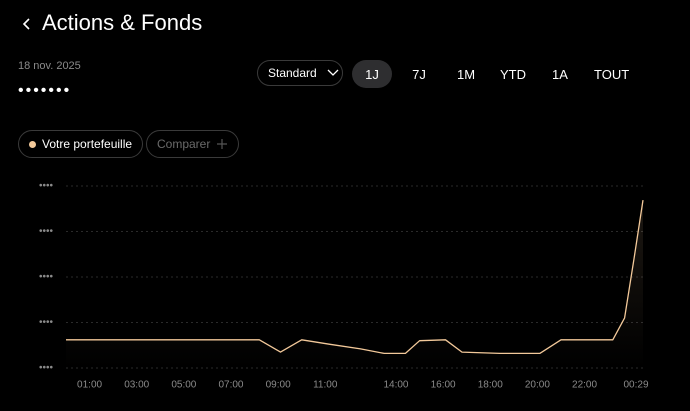  Describe the element at coordinates (222, 144) in the screenshot. I see `plus-icon` at that location.